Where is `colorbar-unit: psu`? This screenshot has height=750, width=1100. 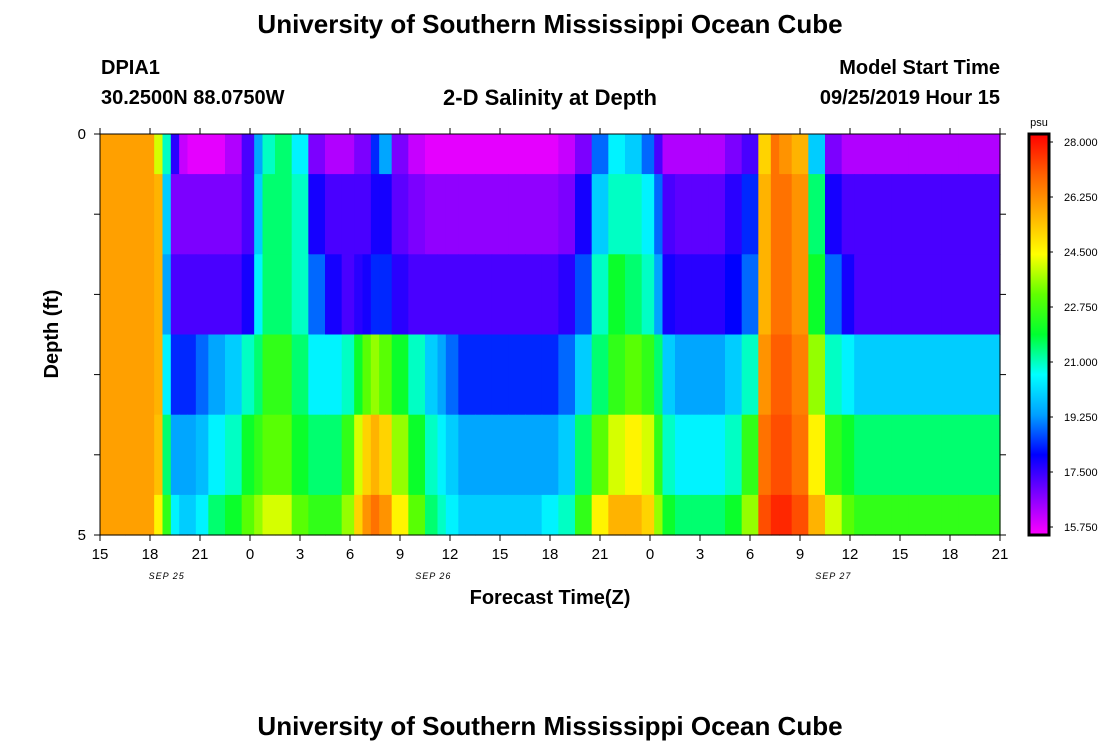 colorbar-unit: psu is located at coordinates (1039, 123).